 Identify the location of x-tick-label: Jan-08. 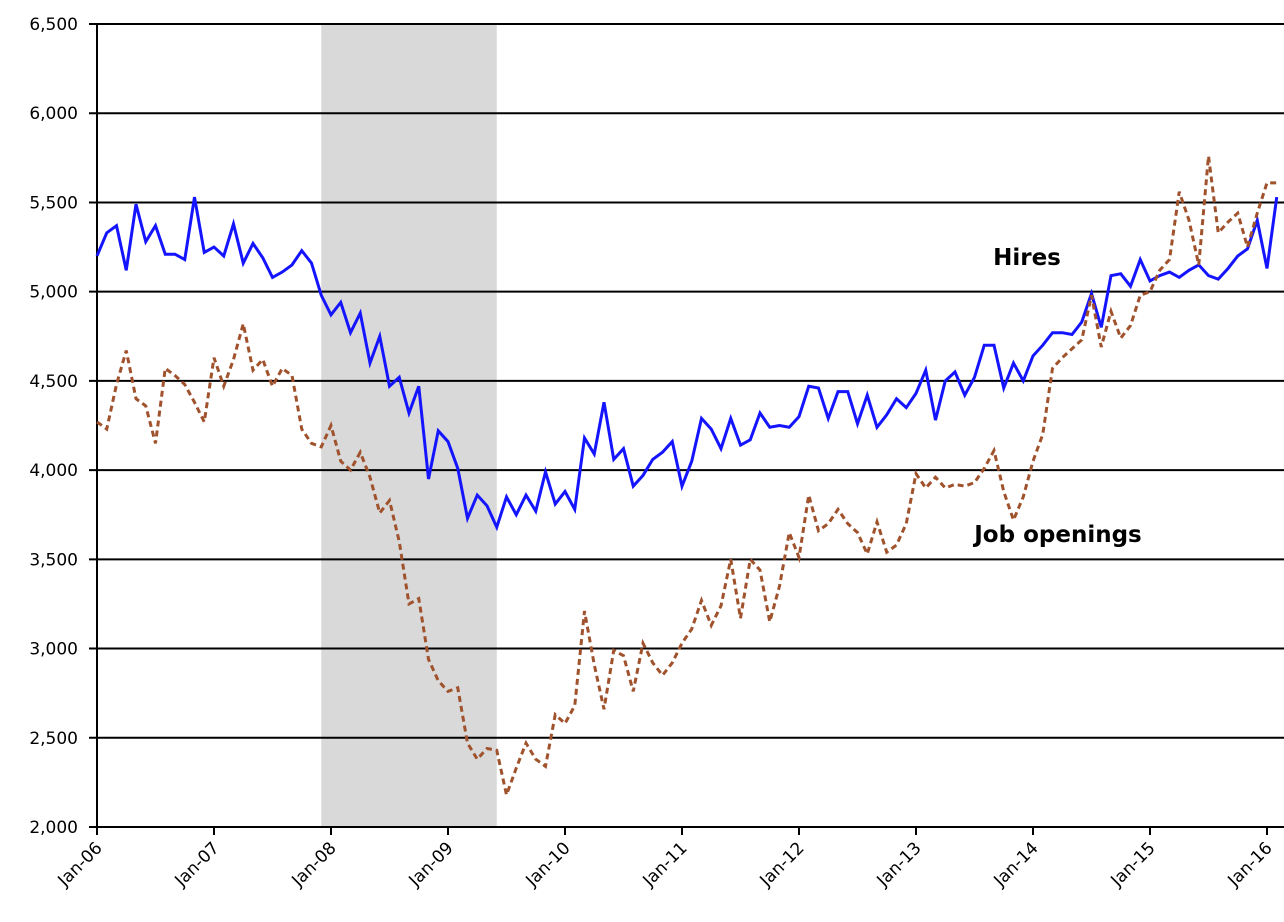
(314, 864).